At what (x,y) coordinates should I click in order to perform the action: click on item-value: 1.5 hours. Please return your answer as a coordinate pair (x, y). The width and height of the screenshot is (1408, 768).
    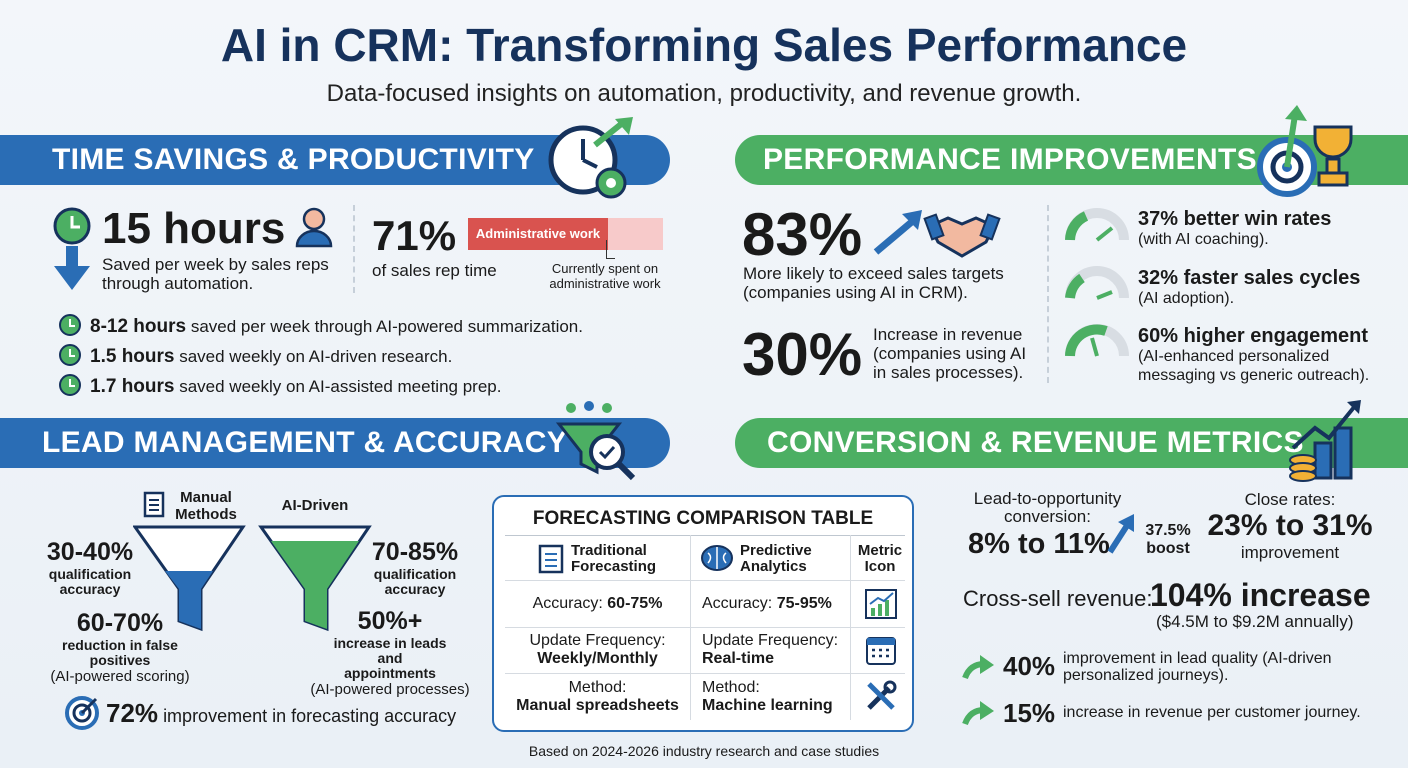
    Looking at the image, I should click on (132, 356).